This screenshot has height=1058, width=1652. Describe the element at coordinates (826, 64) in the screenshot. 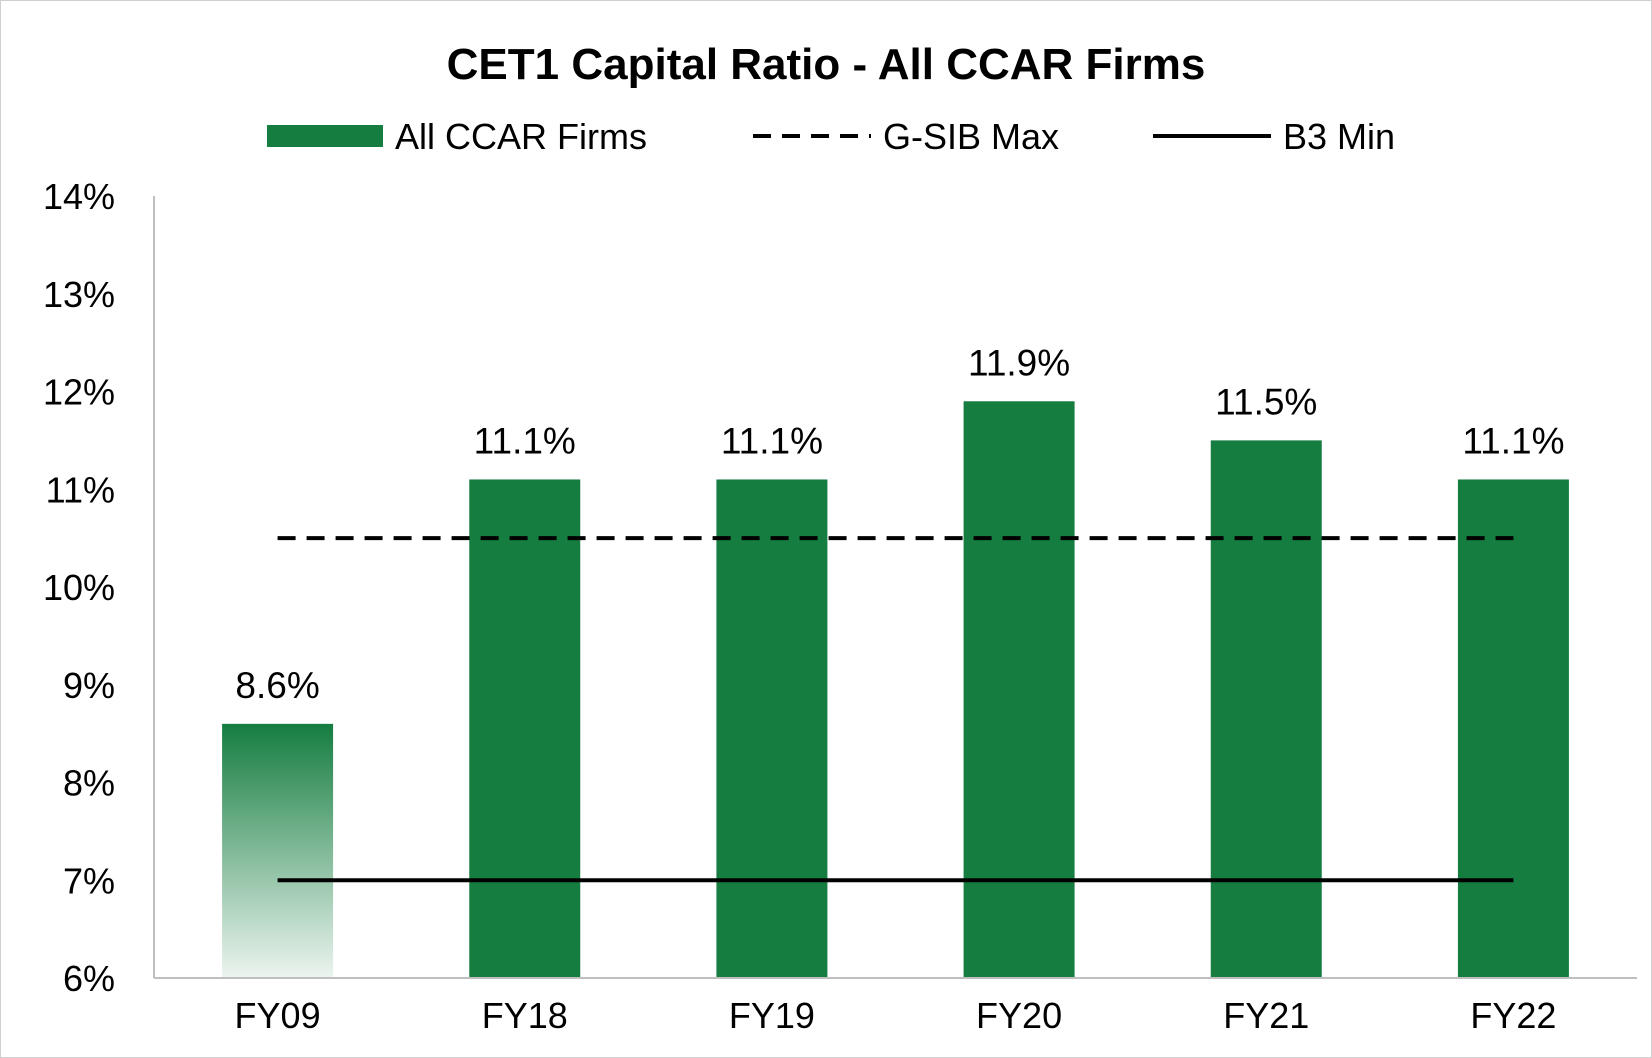

I see `chart-title: CET1 Capital Ratio - All CCAR Firms` at that location.